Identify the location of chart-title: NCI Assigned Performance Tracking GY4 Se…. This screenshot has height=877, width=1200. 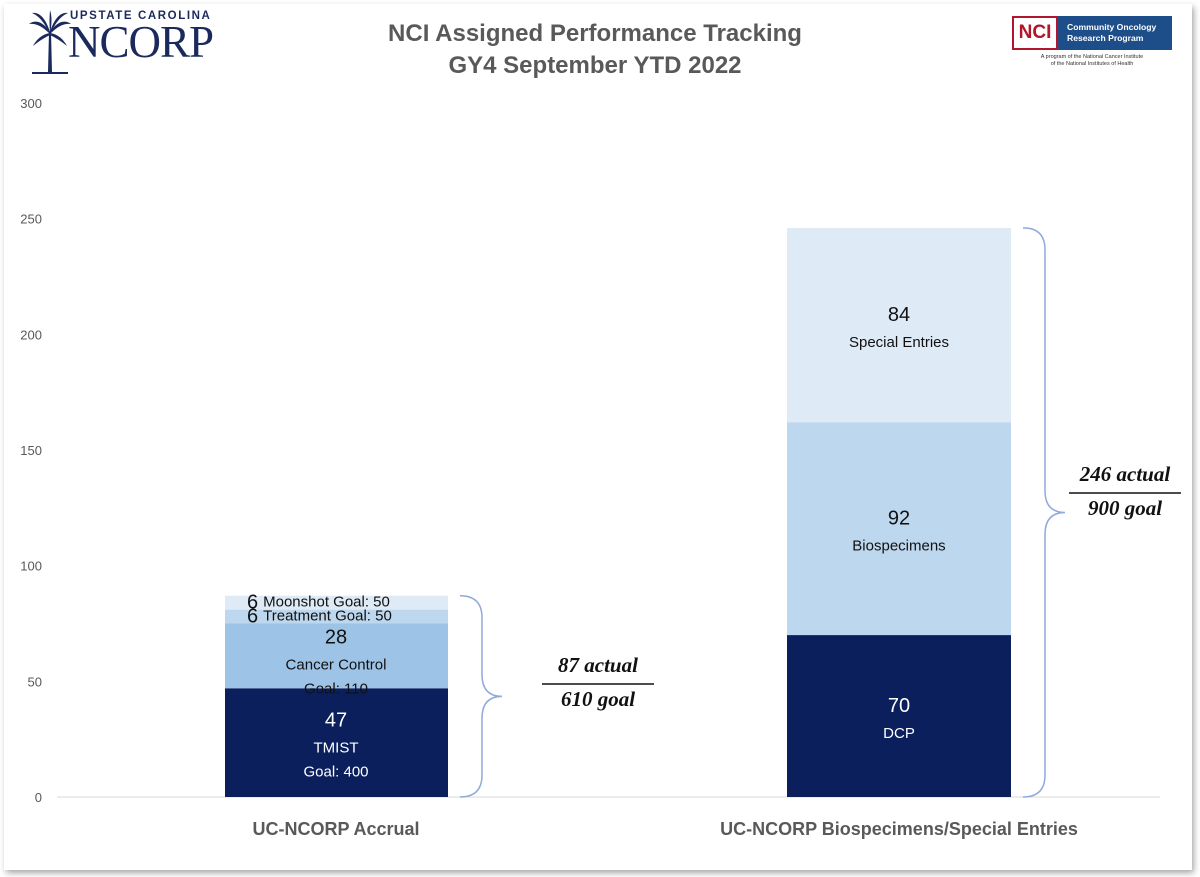
(595, 50).